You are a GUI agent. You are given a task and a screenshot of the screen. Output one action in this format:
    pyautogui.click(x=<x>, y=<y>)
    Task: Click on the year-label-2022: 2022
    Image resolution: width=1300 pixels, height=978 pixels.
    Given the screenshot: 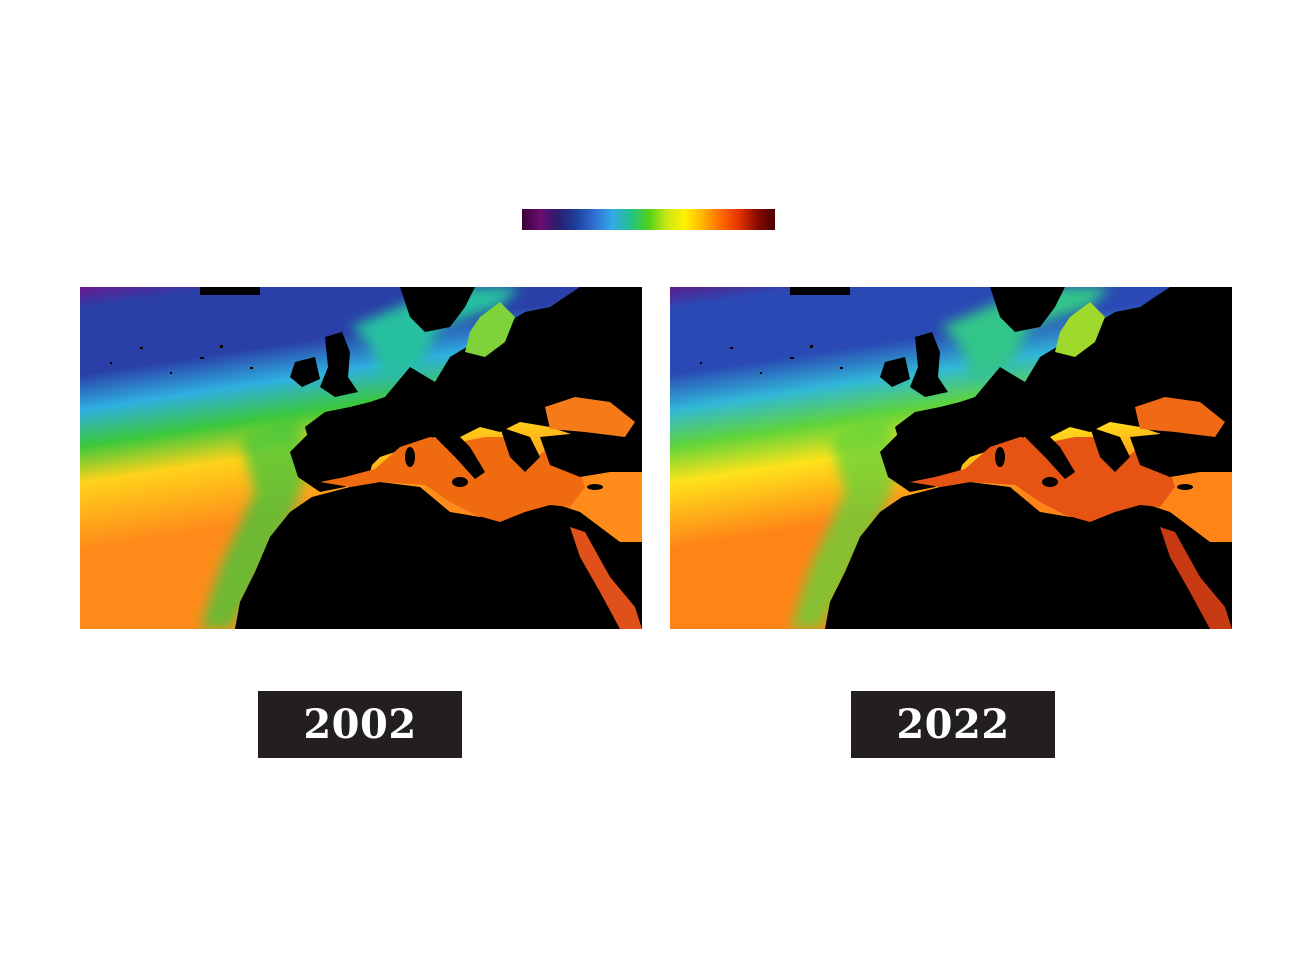 What is the action you would take?
    pyautogui.click(x=953, y=724)
    